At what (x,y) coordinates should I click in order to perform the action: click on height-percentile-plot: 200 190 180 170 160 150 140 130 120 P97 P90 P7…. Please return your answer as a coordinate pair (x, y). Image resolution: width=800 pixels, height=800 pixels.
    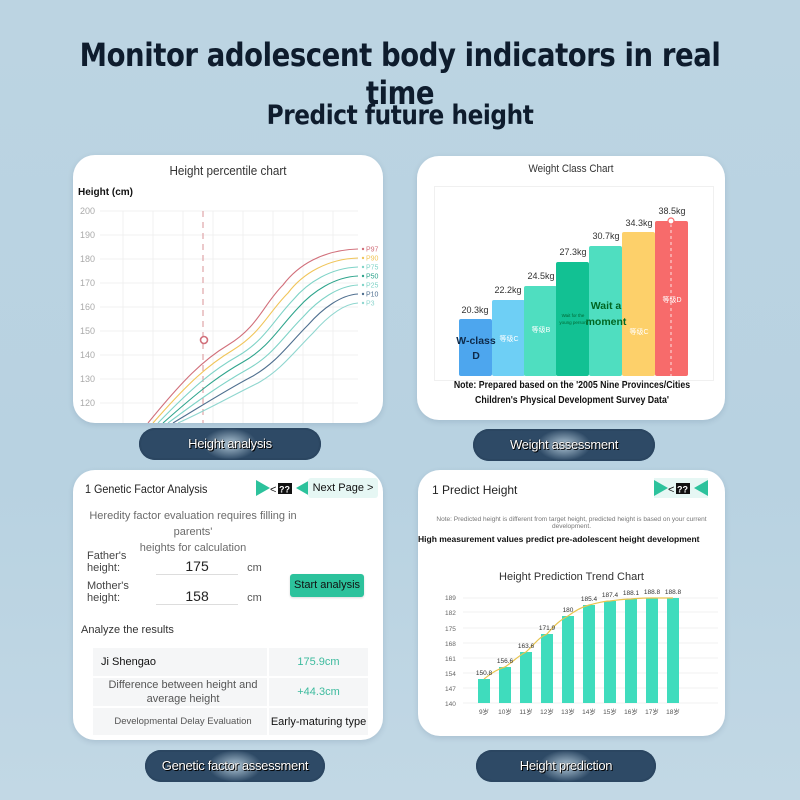
    Looking at the image, I should click on (229, 314).